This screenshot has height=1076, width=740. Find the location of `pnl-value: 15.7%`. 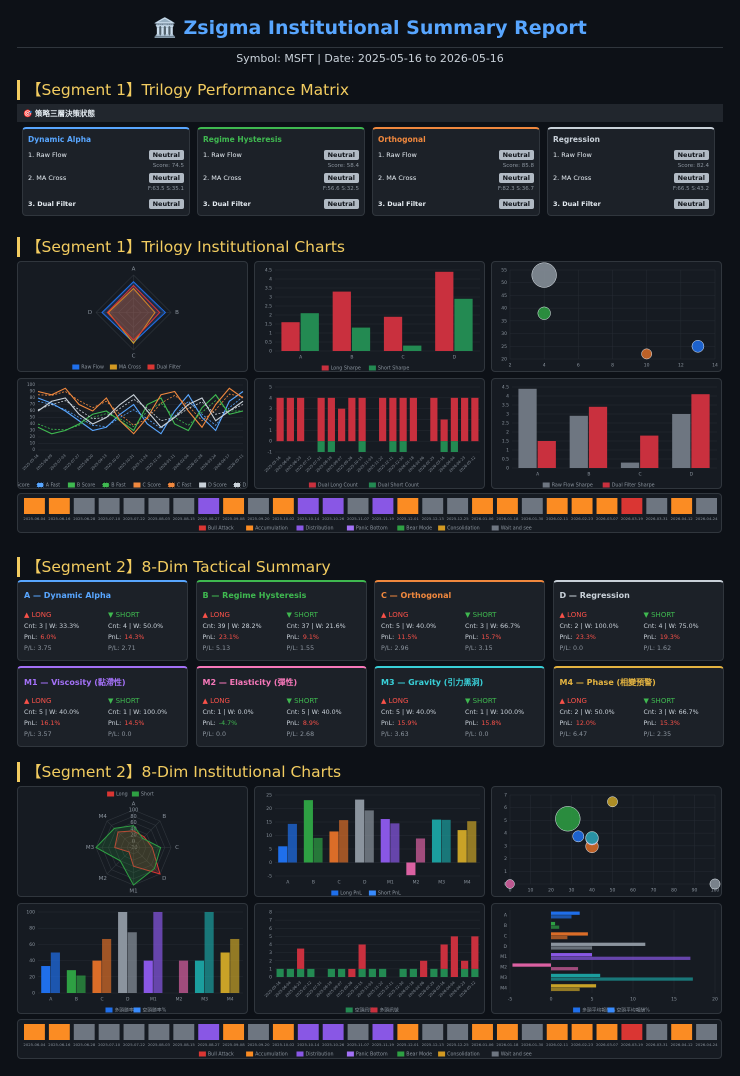

pnl-value: 15.7% is located at coordinates (491, 637).